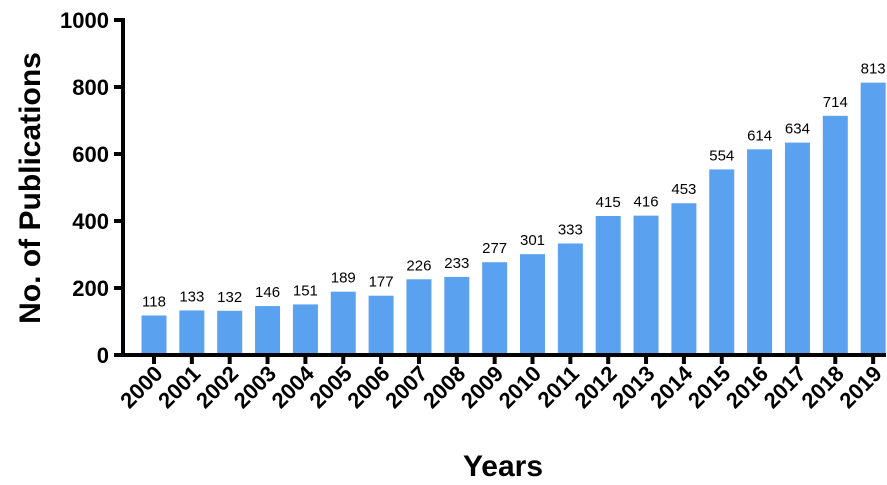 This screenshot has width=887, height=485. Describe the element at coordinates (330, 387) in the screenshot. I see `x-tick-label: 2005` at that location.